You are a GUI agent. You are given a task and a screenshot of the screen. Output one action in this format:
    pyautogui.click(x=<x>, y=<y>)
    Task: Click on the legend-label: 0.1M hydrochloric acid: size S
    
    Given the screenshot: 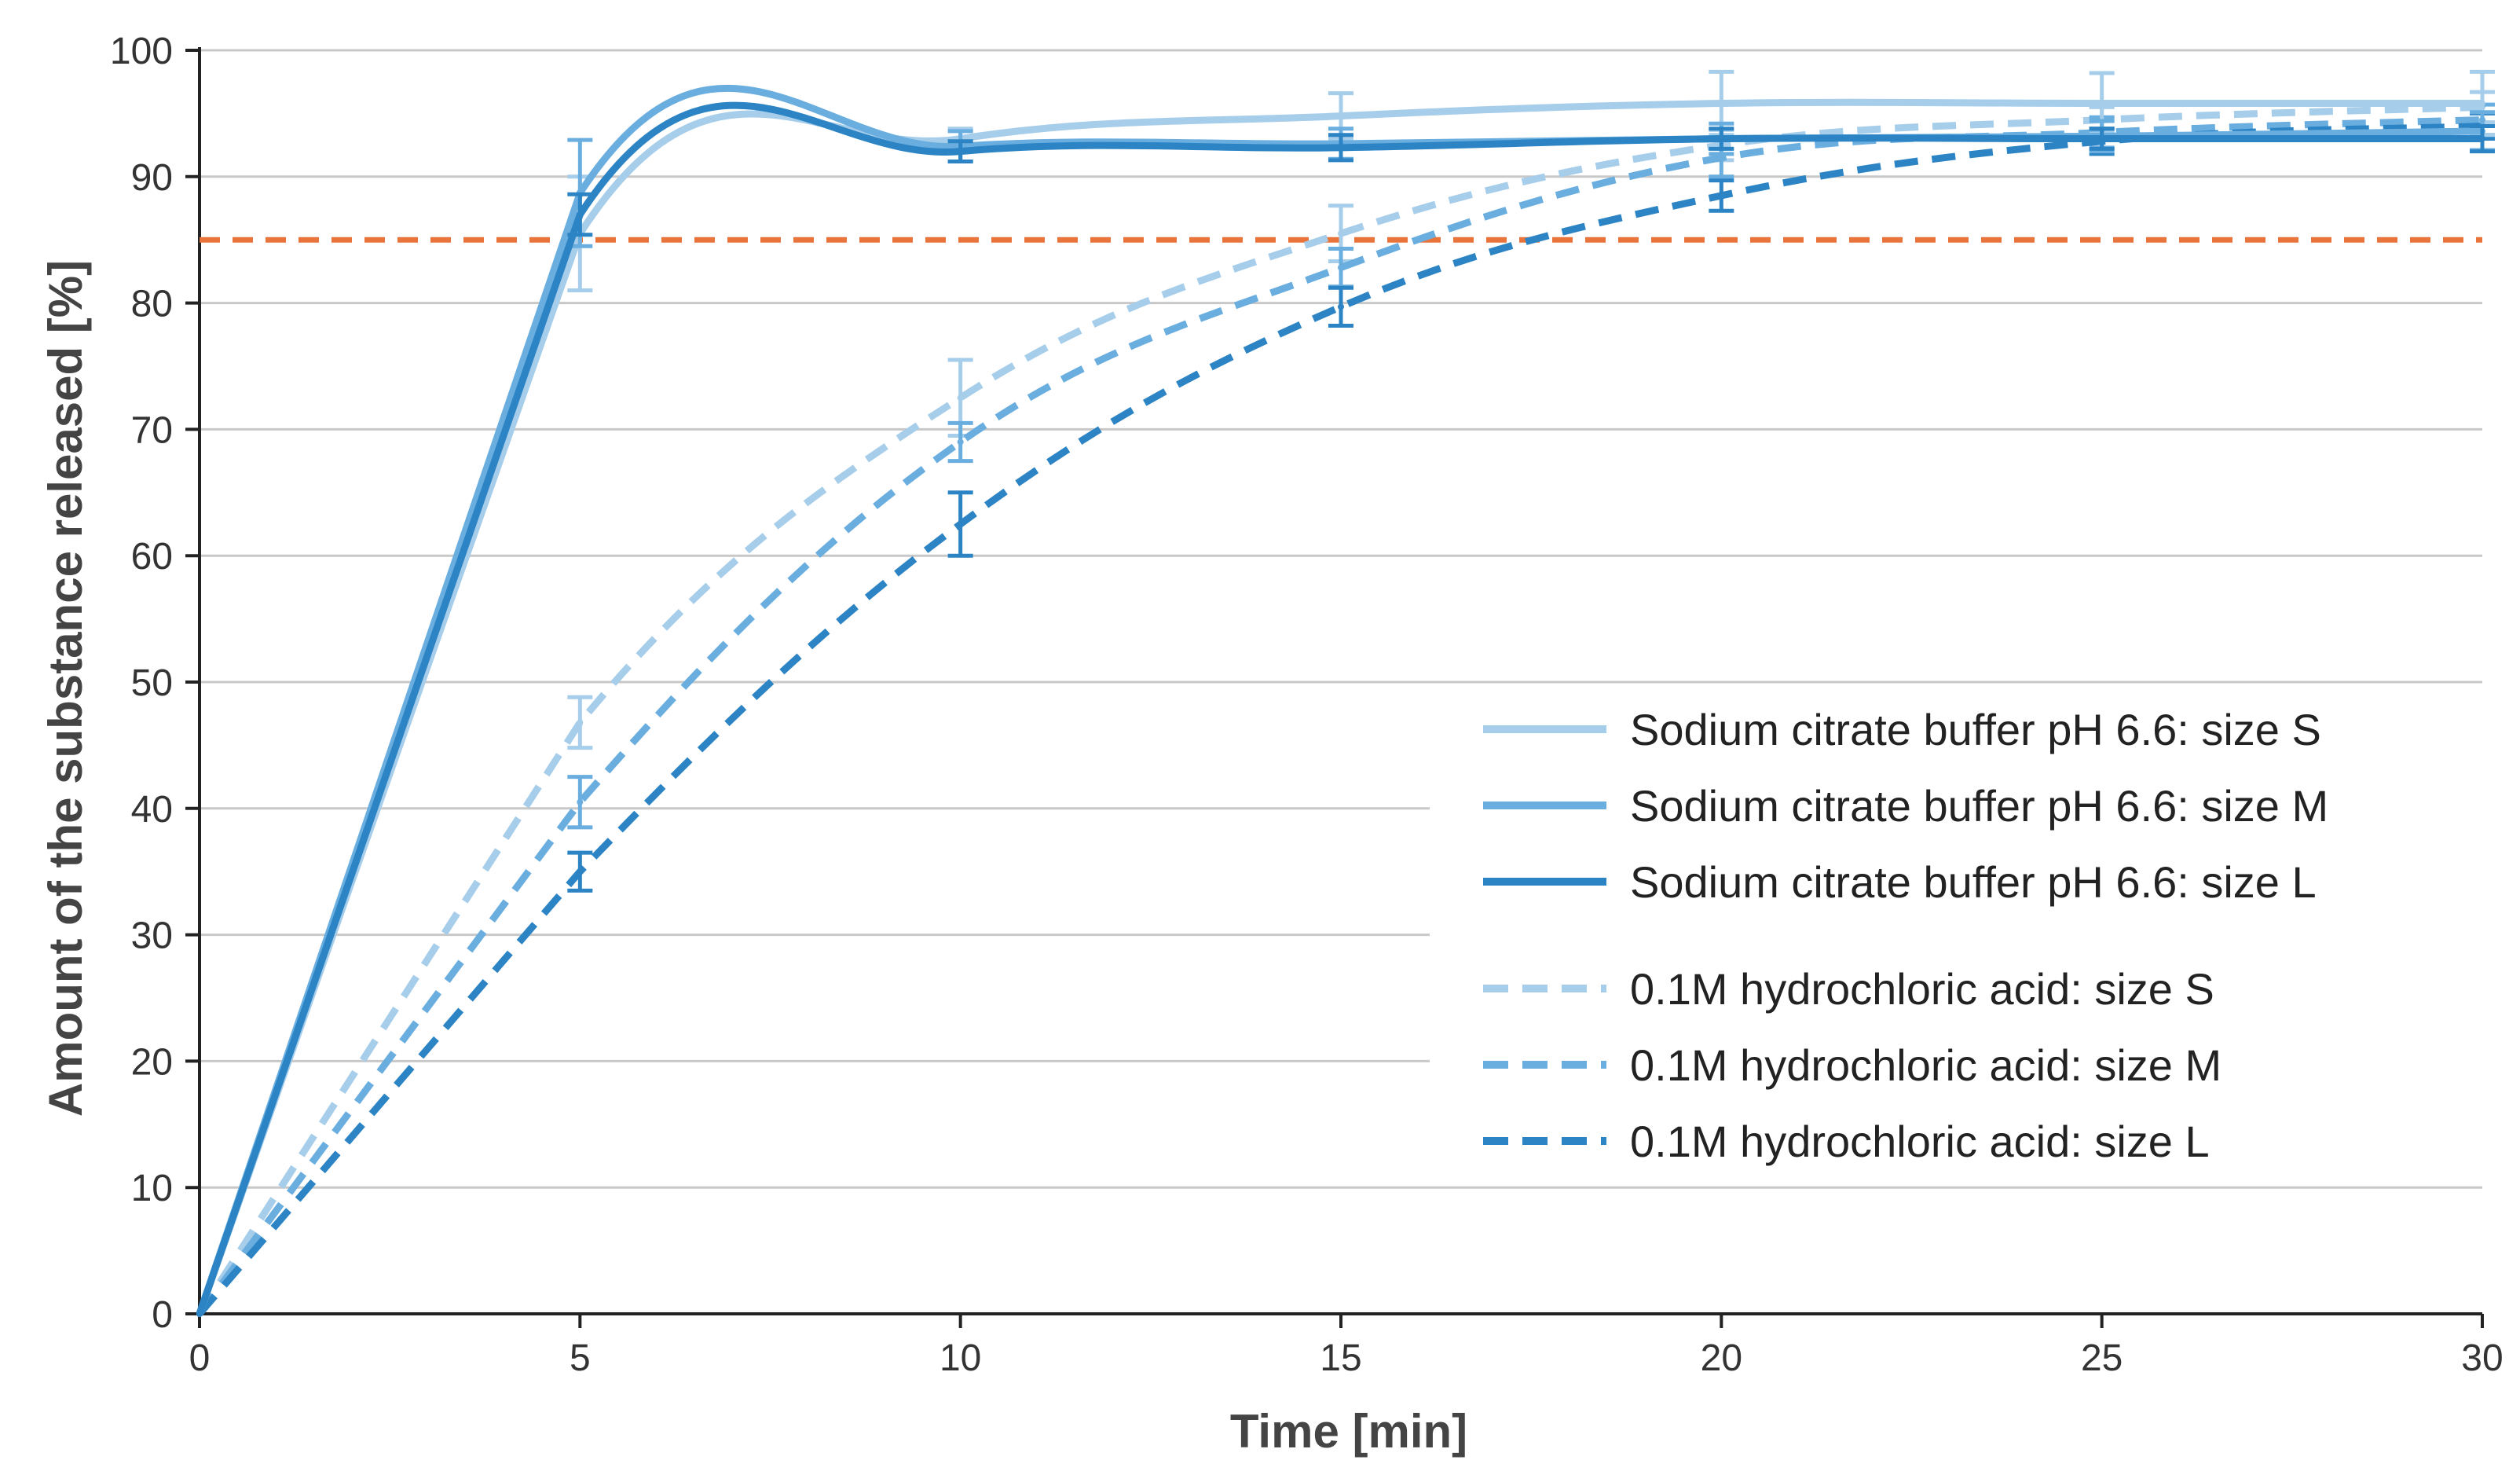 What is the action you would take?
    pyautogui.click(x=1922, y=989)
    